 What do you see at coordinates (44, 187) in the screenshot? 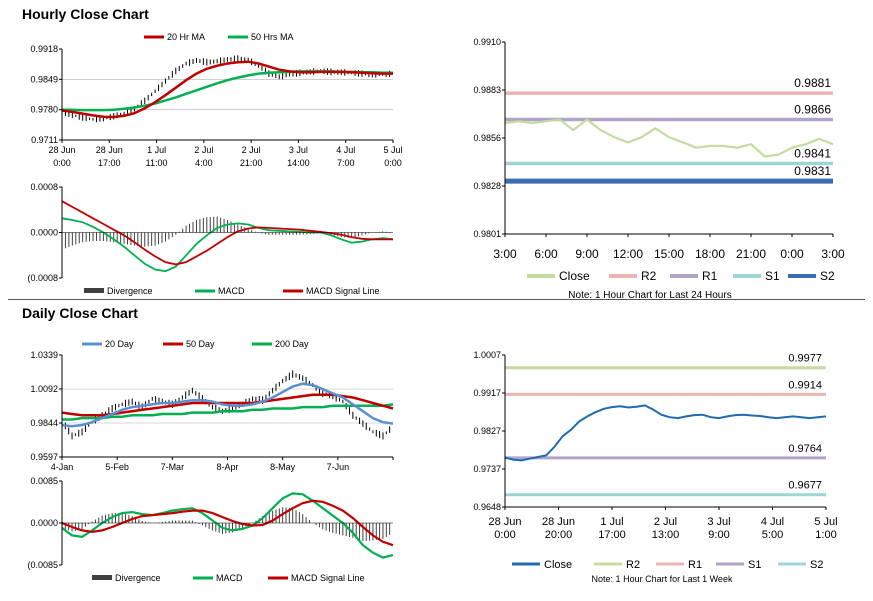
I see `hourly-macd-ytick-label: 0.0008` at bounding box center [44, 187].